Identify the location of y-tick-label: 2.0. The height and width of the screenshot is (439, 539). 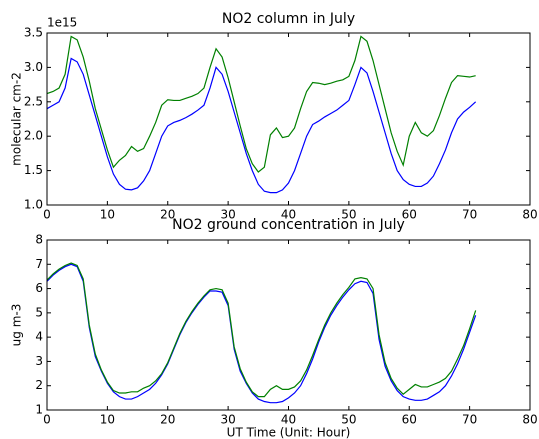
(33, 136).